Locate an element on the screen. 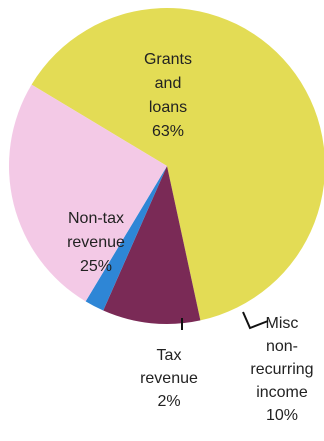 The image size is (324, 441). pie-slice-tax-revenue is located at coordinates (126, 238).